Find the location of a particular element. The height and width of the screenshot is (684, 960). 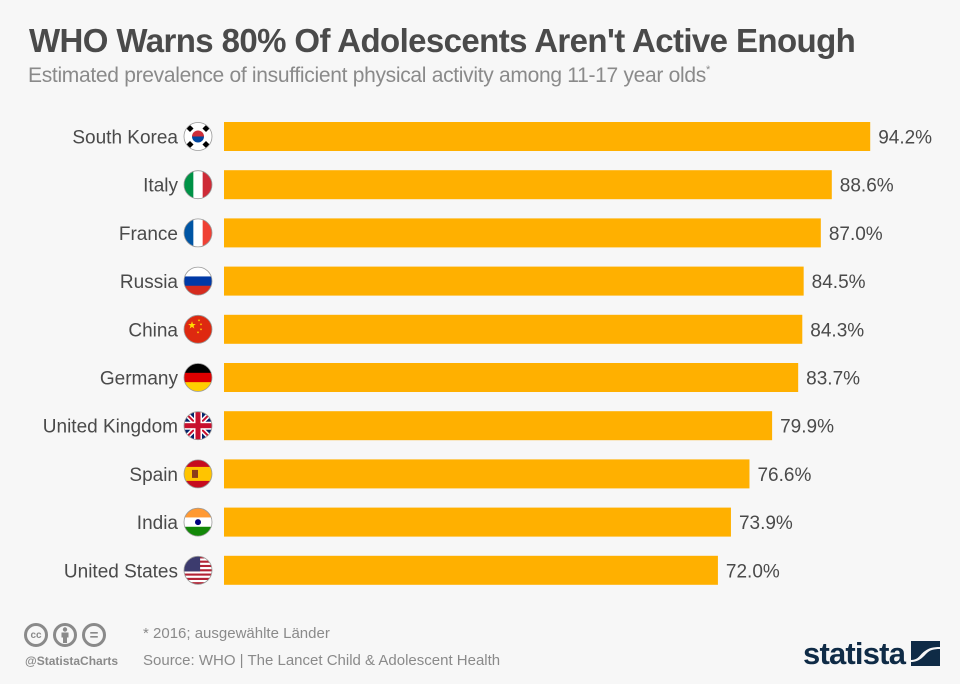

data-label: 76.6% is located at coordinates (784, 475).